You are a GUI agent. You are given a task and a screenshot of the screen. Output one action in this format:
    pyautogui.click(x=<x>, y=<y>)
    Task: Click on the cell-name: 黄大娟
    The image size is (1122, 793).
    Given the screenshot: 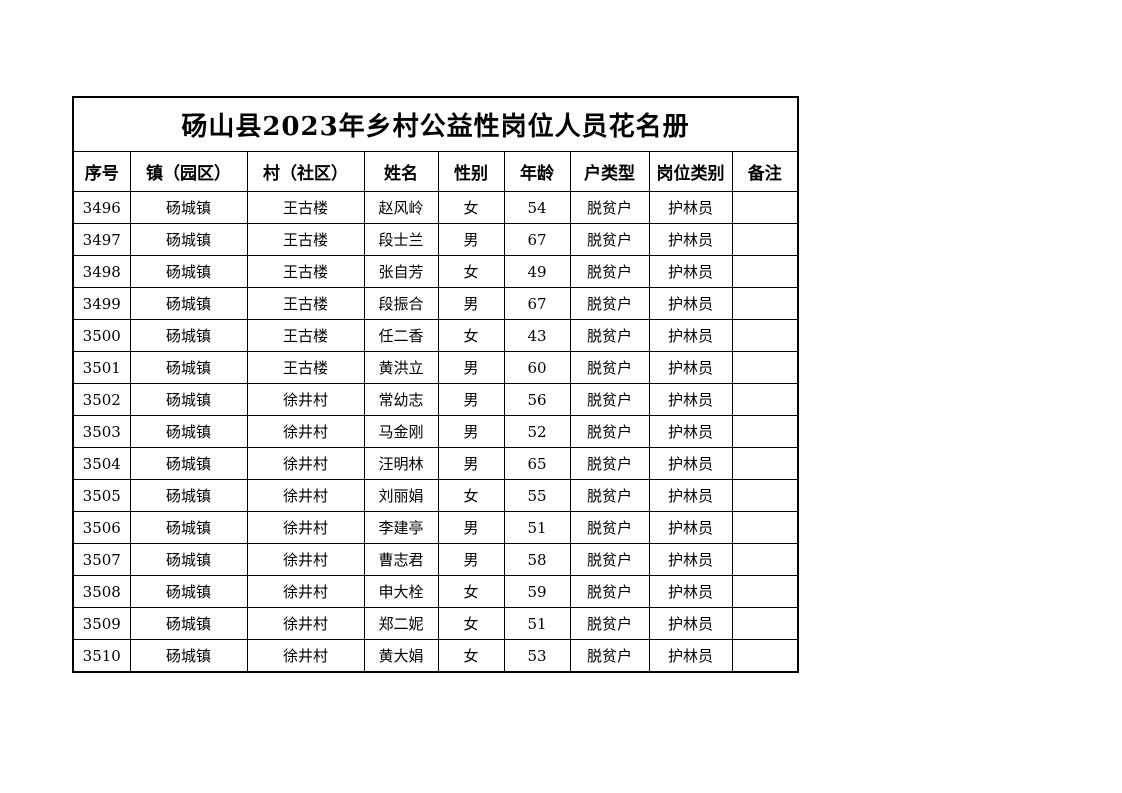 What is the action you would take?
    pyautogui.click(x=401, y=656)
    